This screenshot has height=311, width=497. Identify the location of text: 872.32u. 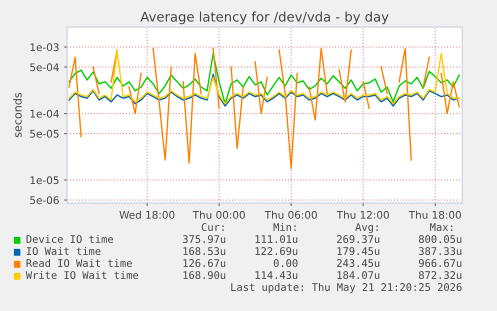
(440, 275).